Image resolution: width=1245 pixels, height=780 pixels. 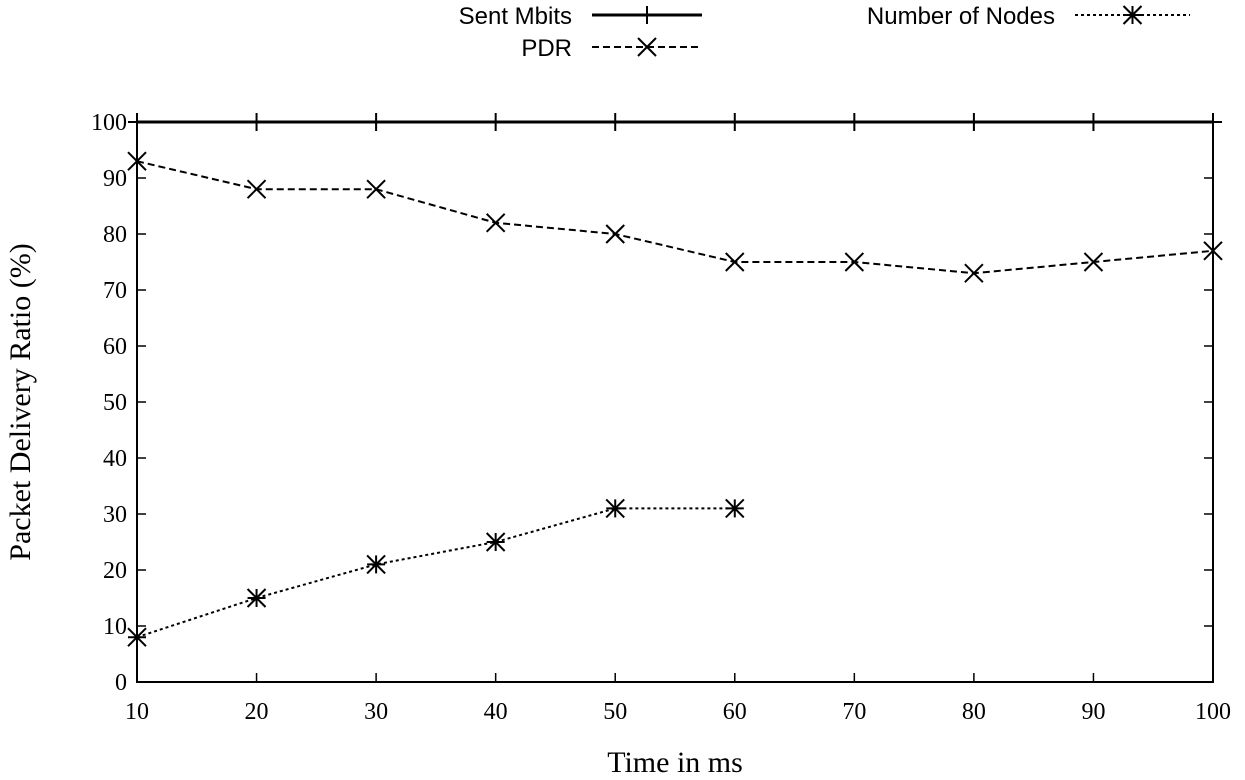 What do you see at coordinates (647, 15) in the screenshot?
I see `legend-marker-sent-mbits` at bounding box center [647, 15].